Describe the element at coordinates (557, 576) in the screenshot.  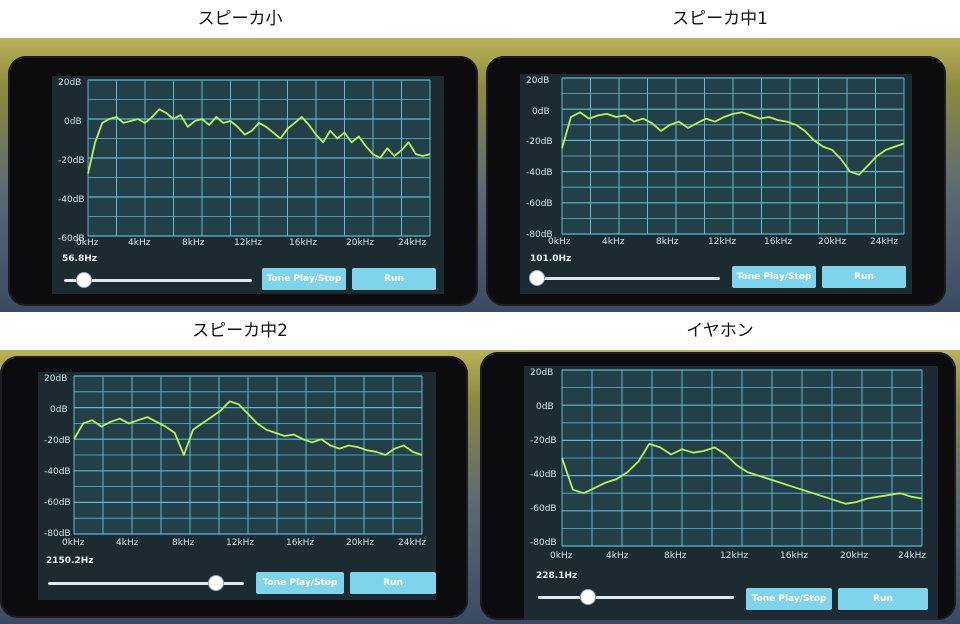
I see `frequency-readout: 228.1Hz` at that location.